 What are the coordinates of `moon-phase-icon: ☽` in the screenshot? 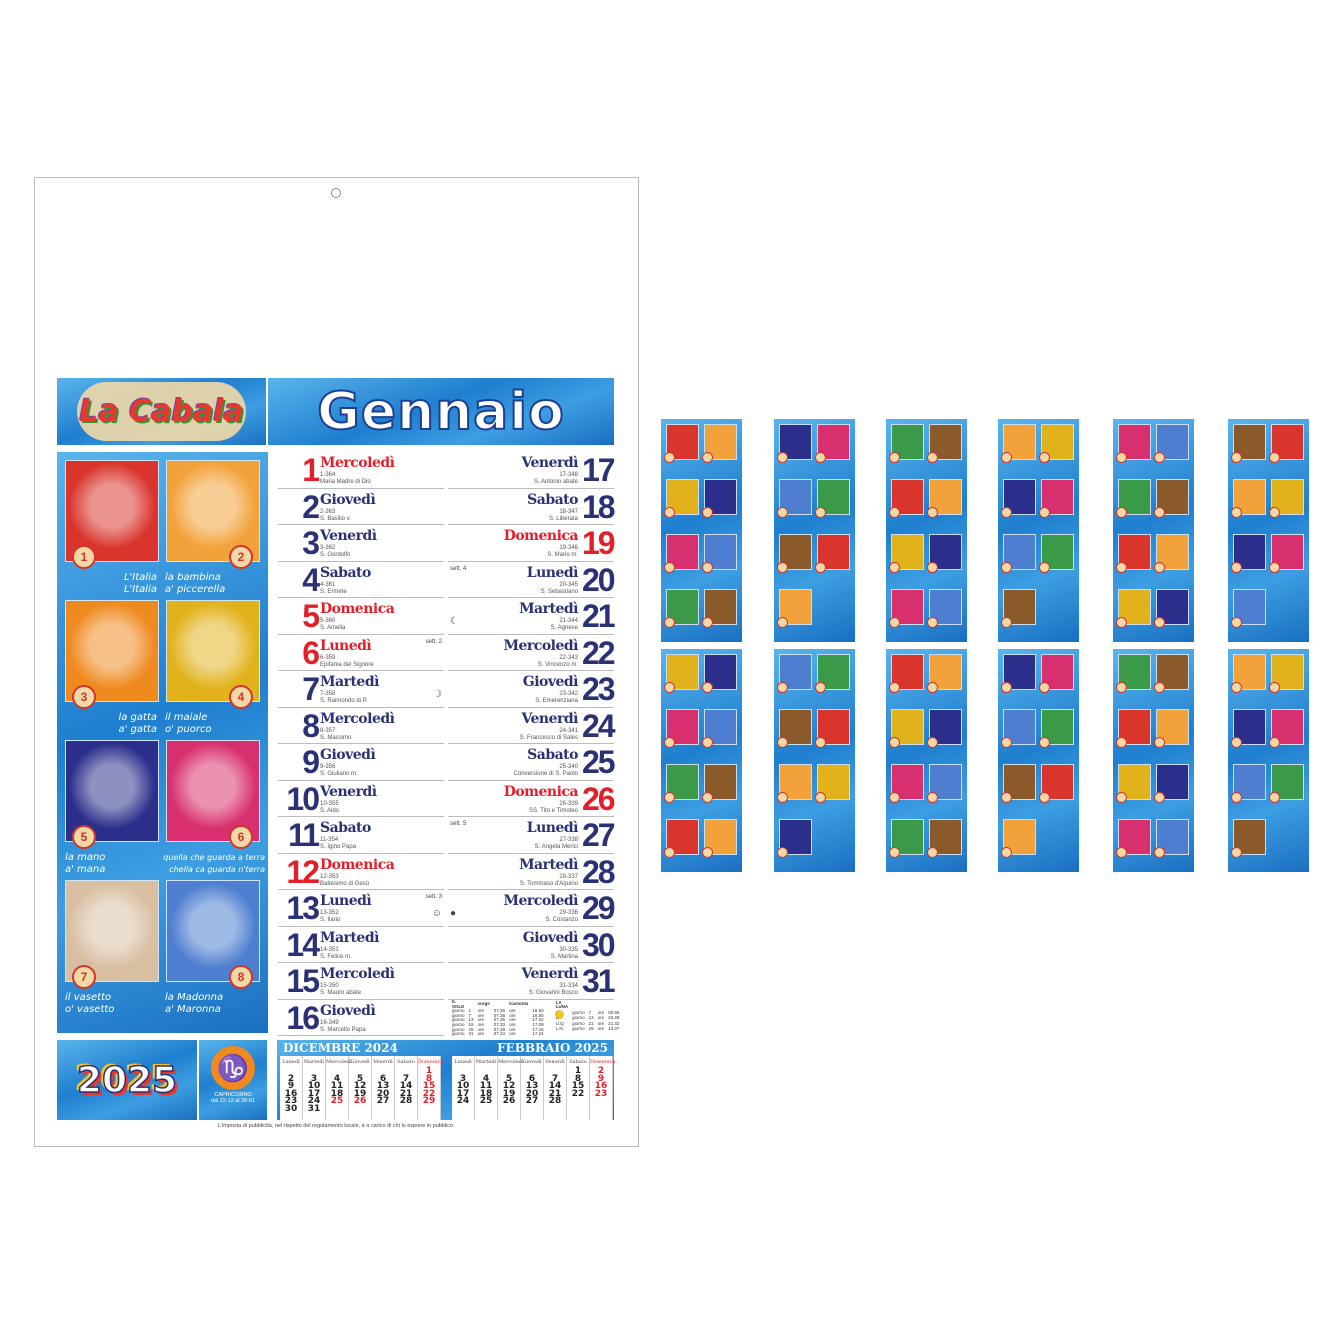 It's located at (437, 694).